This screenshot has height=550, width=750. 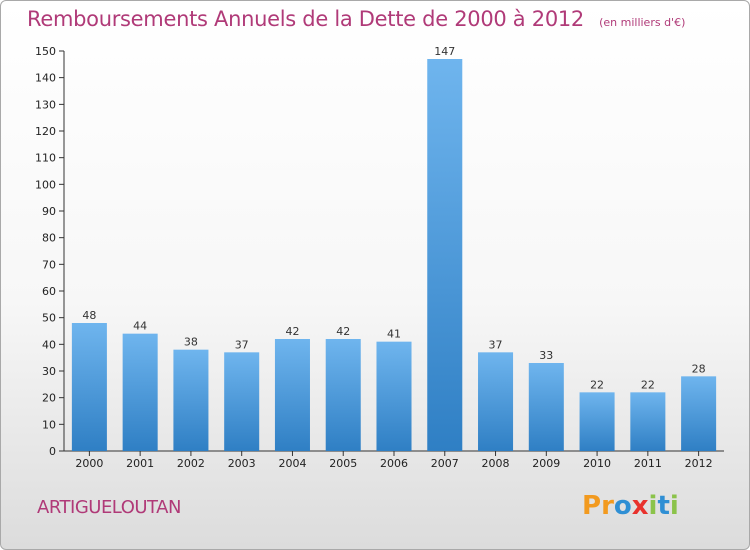 What do you see at coordinates (663, 506) in the screenshot?
I see `logo-letter: t` at bounding box center [663, 506].